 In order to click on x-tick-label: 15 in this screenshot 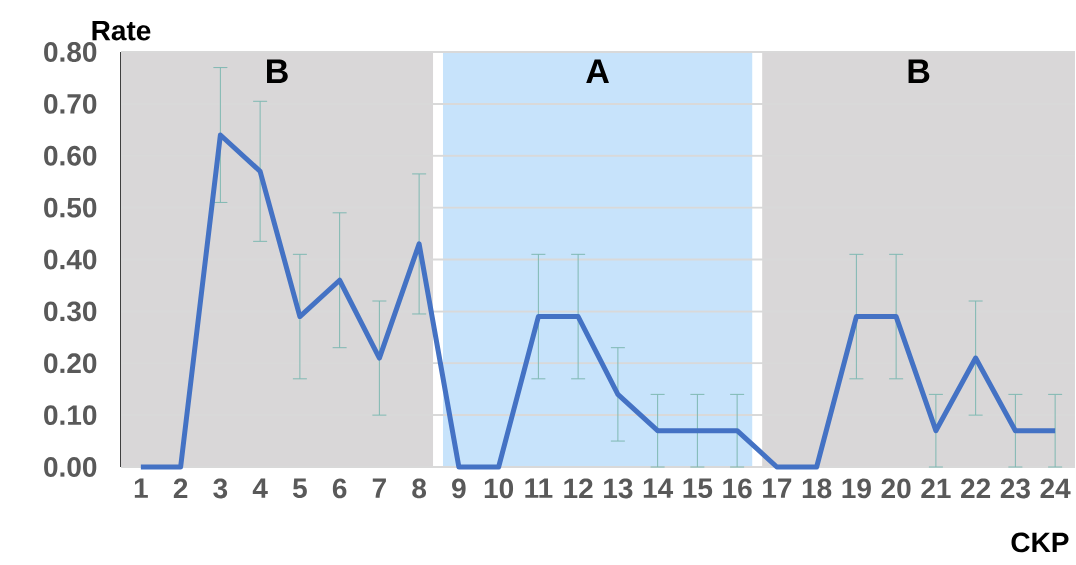, I will do `click(698, 488)`.